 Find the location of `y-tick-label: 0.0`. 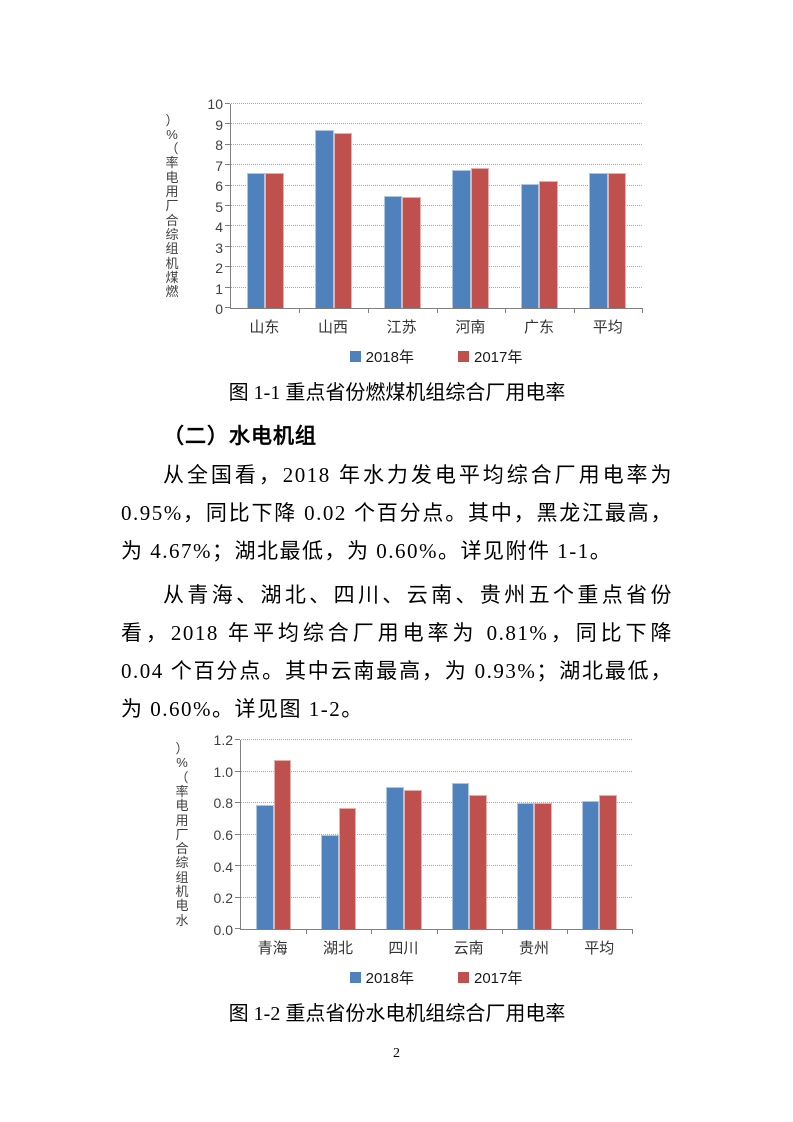

y-tick-label: 0.0 is located at coordinates (223, 930).